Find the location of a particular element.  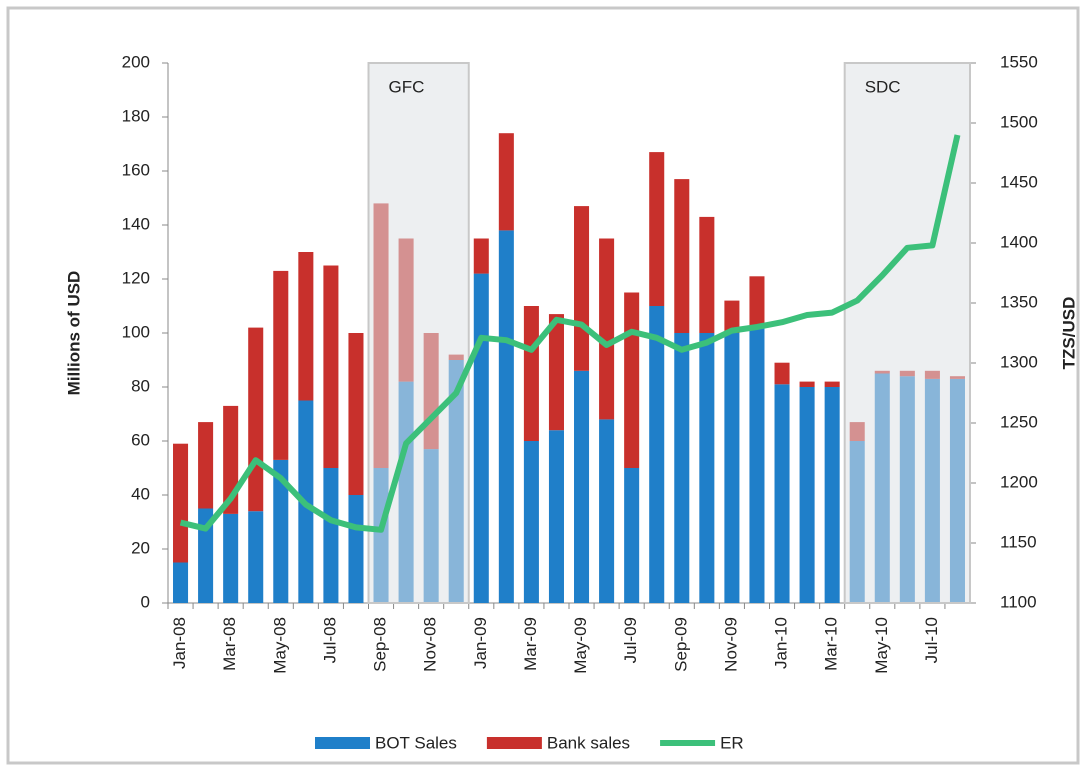

y-tick-label: 80 is located at coordinates (140, 385).